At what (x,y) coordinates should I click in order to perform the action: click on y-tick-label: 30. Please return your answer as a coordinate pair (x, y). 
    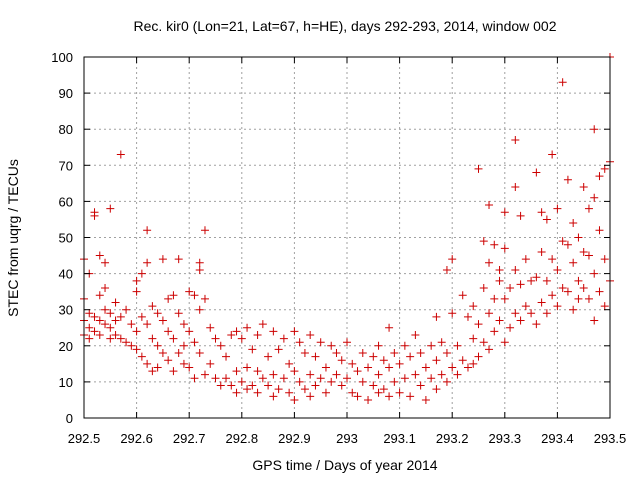
    Looking at the image, I should click on (66, 310).